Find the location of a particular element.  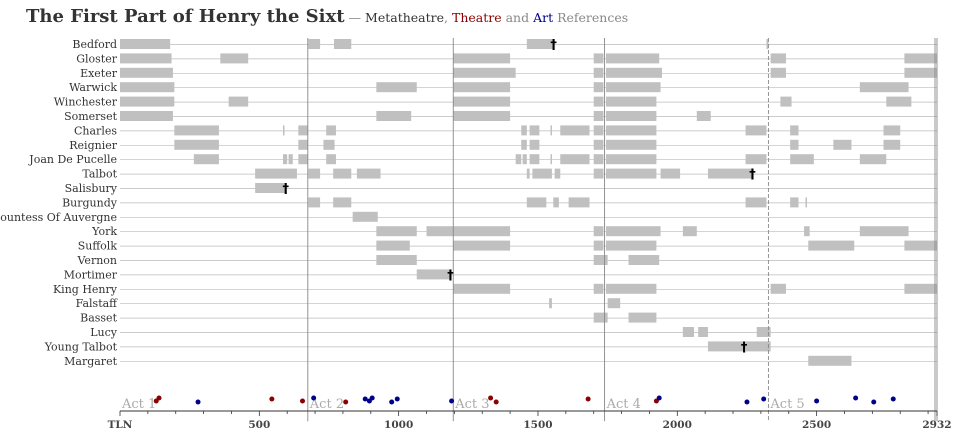

character-name: Charles is located at coordinates (95, 130).